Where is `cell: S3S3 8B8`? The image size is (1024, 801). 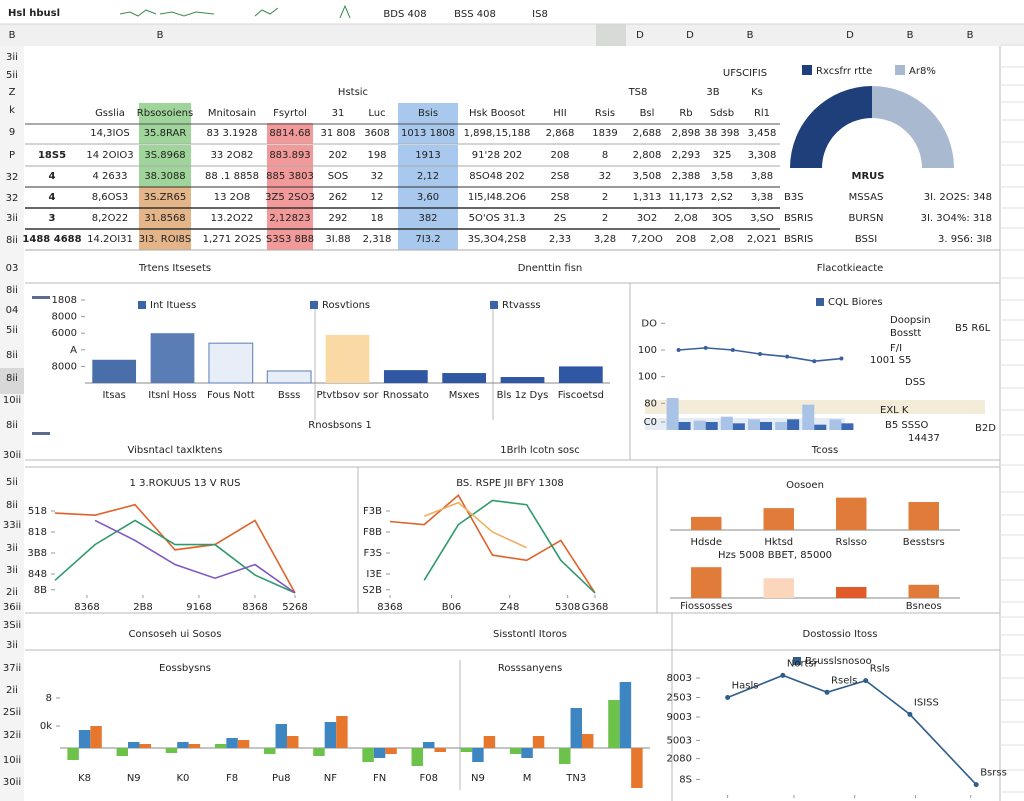 cell: S3S3 8B8 is located at coordinates (290, 239).